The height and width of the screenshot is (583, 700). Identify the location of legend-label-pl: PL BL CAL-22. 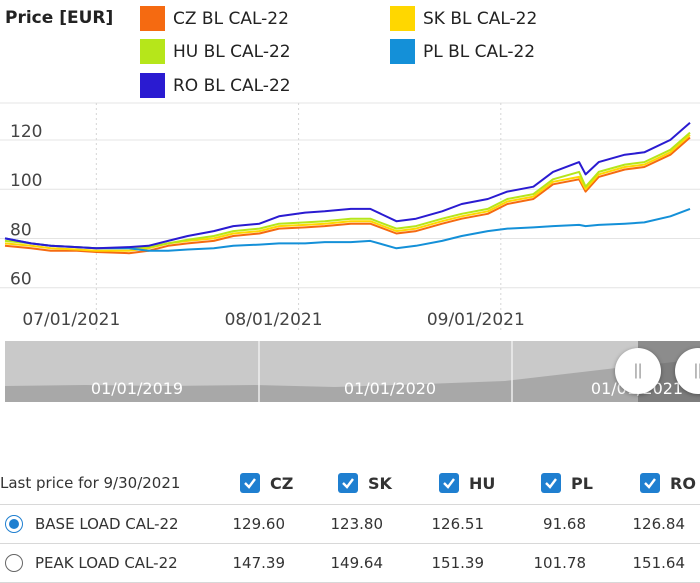
(479, 51).